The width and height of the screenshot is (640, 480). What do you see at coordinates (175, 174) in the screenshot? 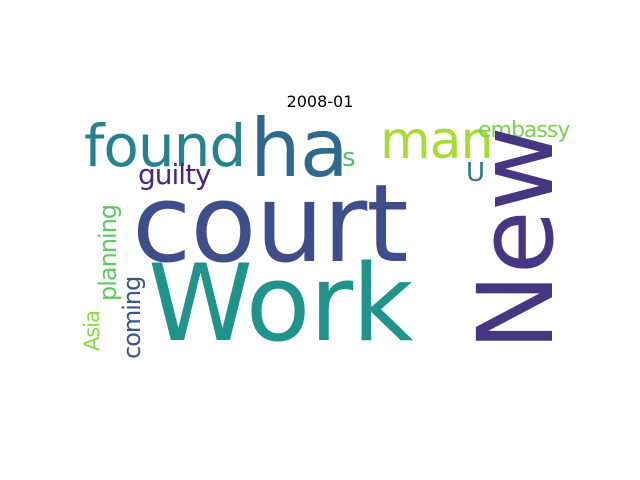
I see `word-guilty: guilty` at bounding box center [175, 174].